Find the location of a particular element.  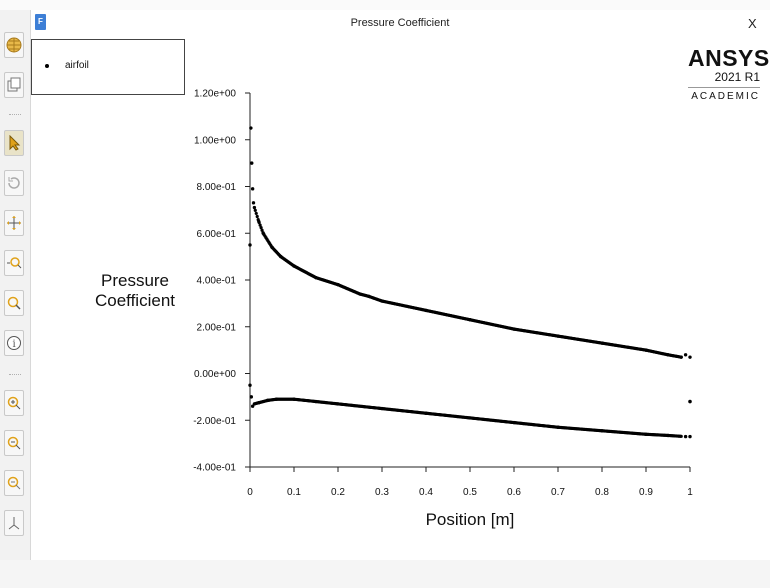

info-icon: i is located at coordinates (14, 343).